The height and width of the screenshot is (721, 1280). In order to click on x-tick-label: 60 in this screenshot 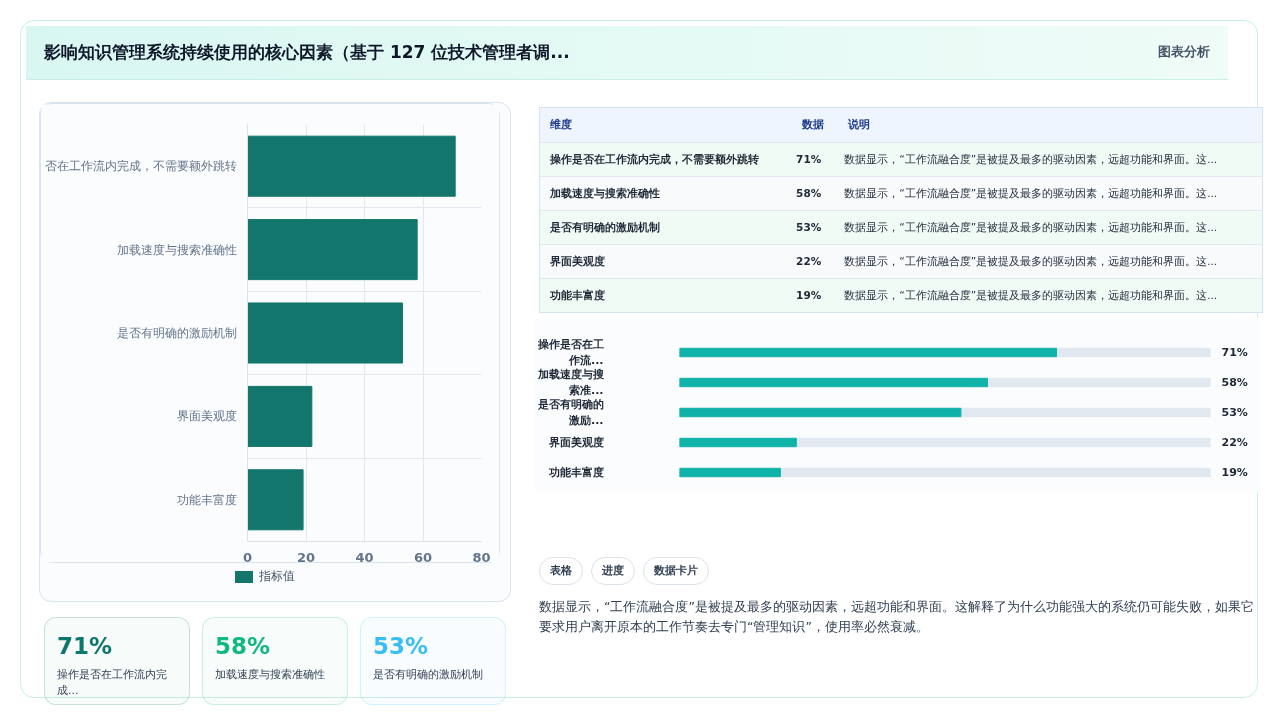, I will do `click(423, 557)`.